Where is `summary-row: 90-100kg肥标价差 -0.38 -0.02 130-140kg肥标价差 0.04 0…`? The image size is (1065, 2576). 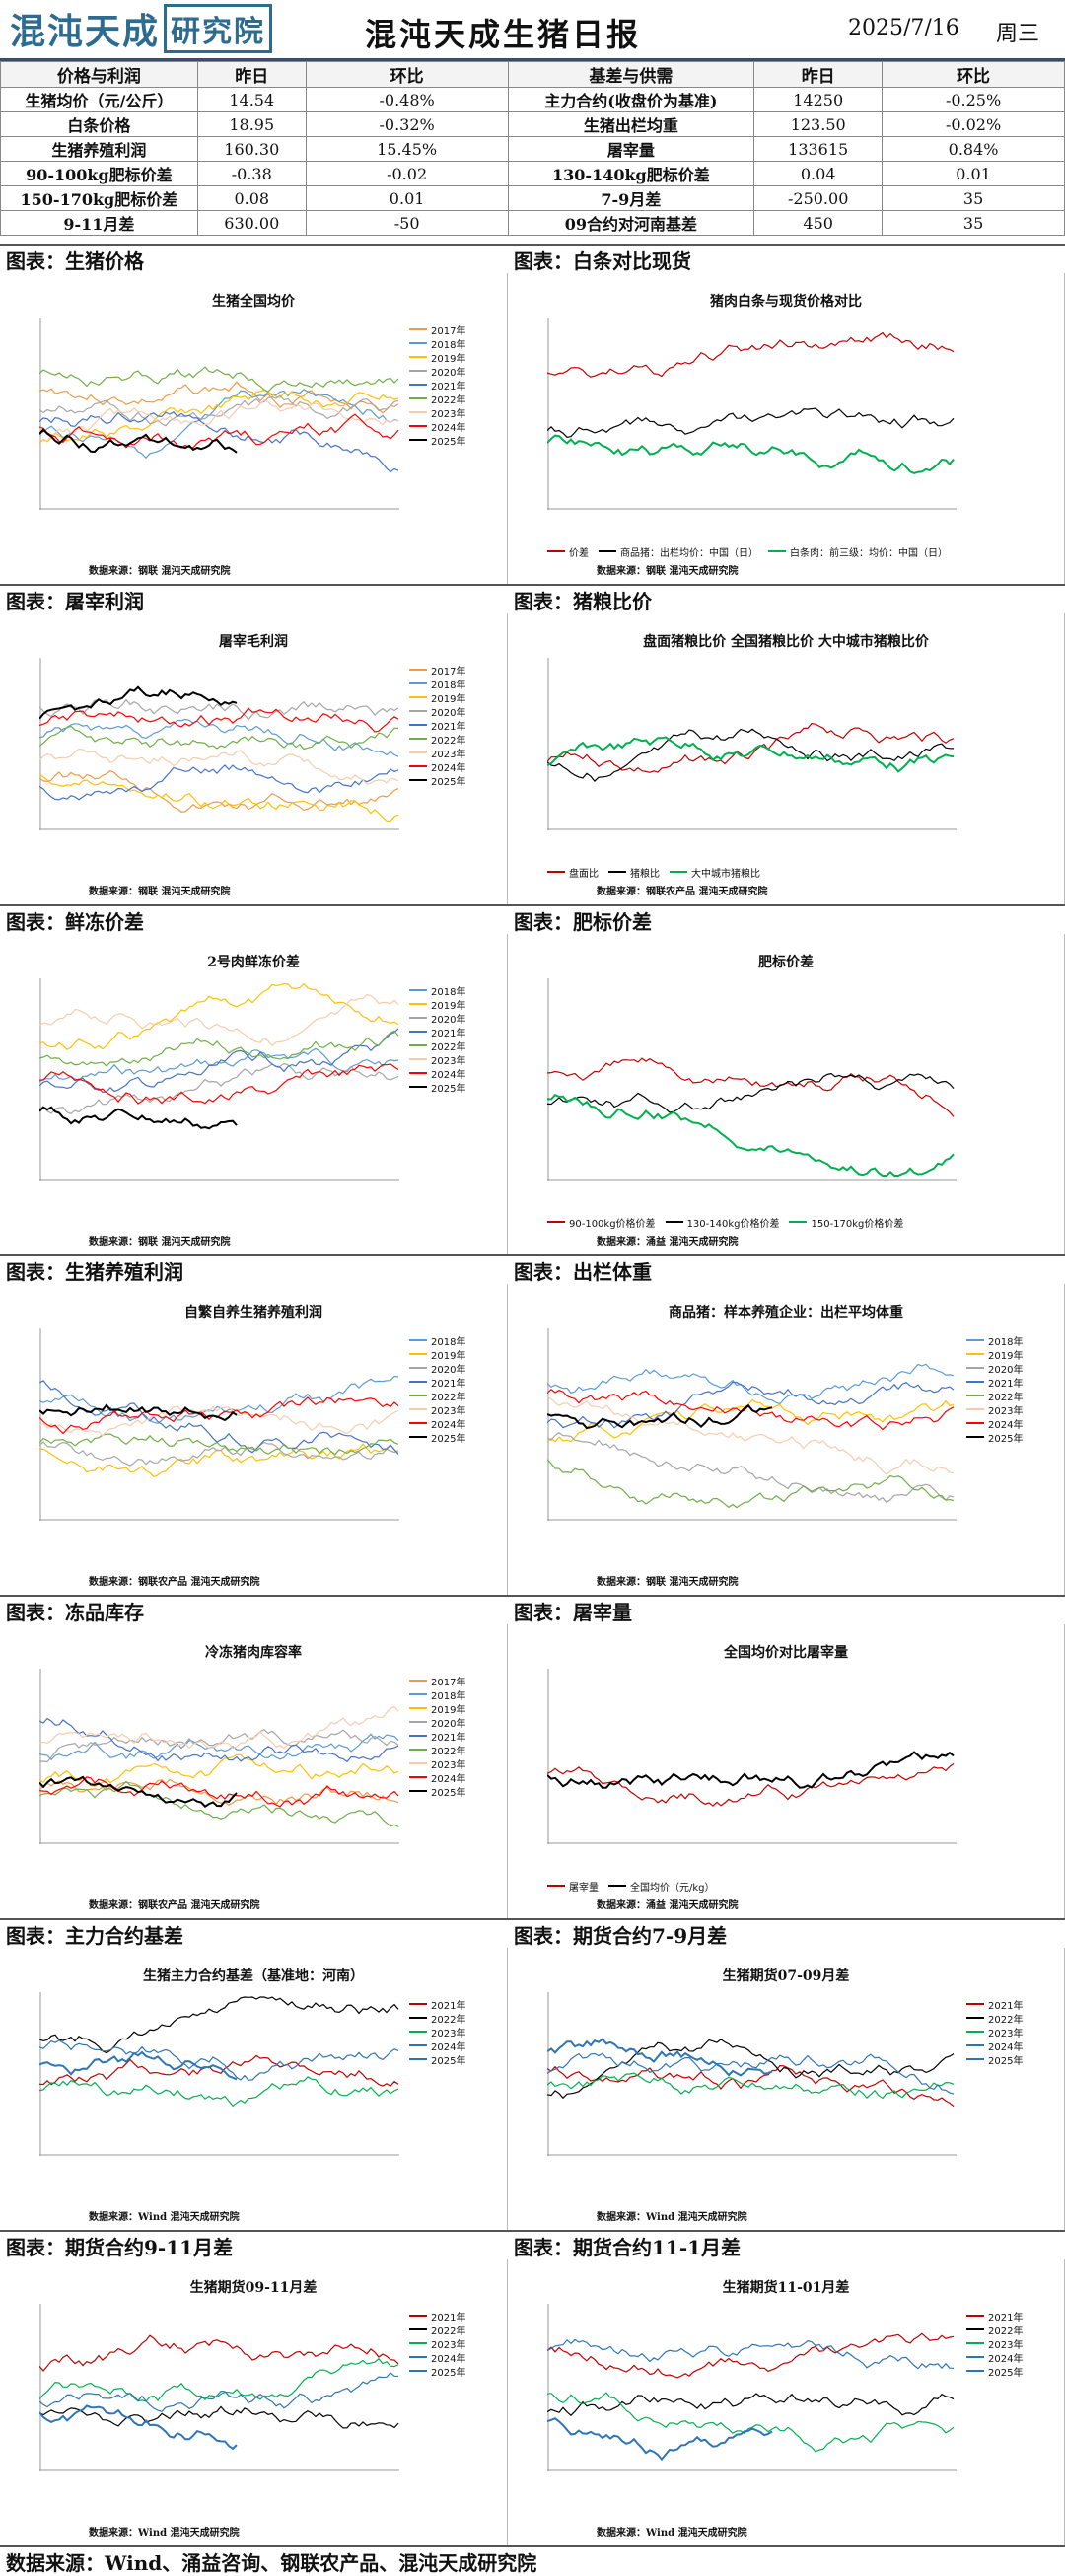
summary-row: 90-100kg肥标价差 -0.38 -0.02 130-140kg肥标价差 0.04 0… is located at coordinates (532, 174).